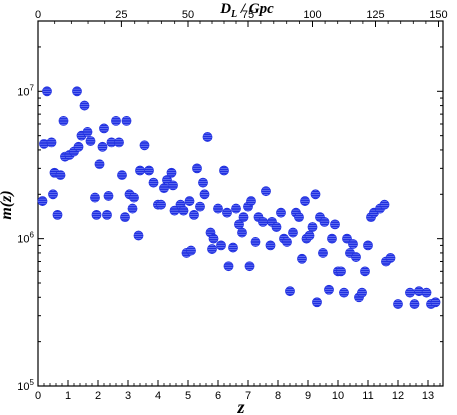 Image resolution: width=457 pixels, height=415 pixels. Describe the element at coordinates (312, 15) in the screenshot. I see `top-tick-label: 100` at that location.